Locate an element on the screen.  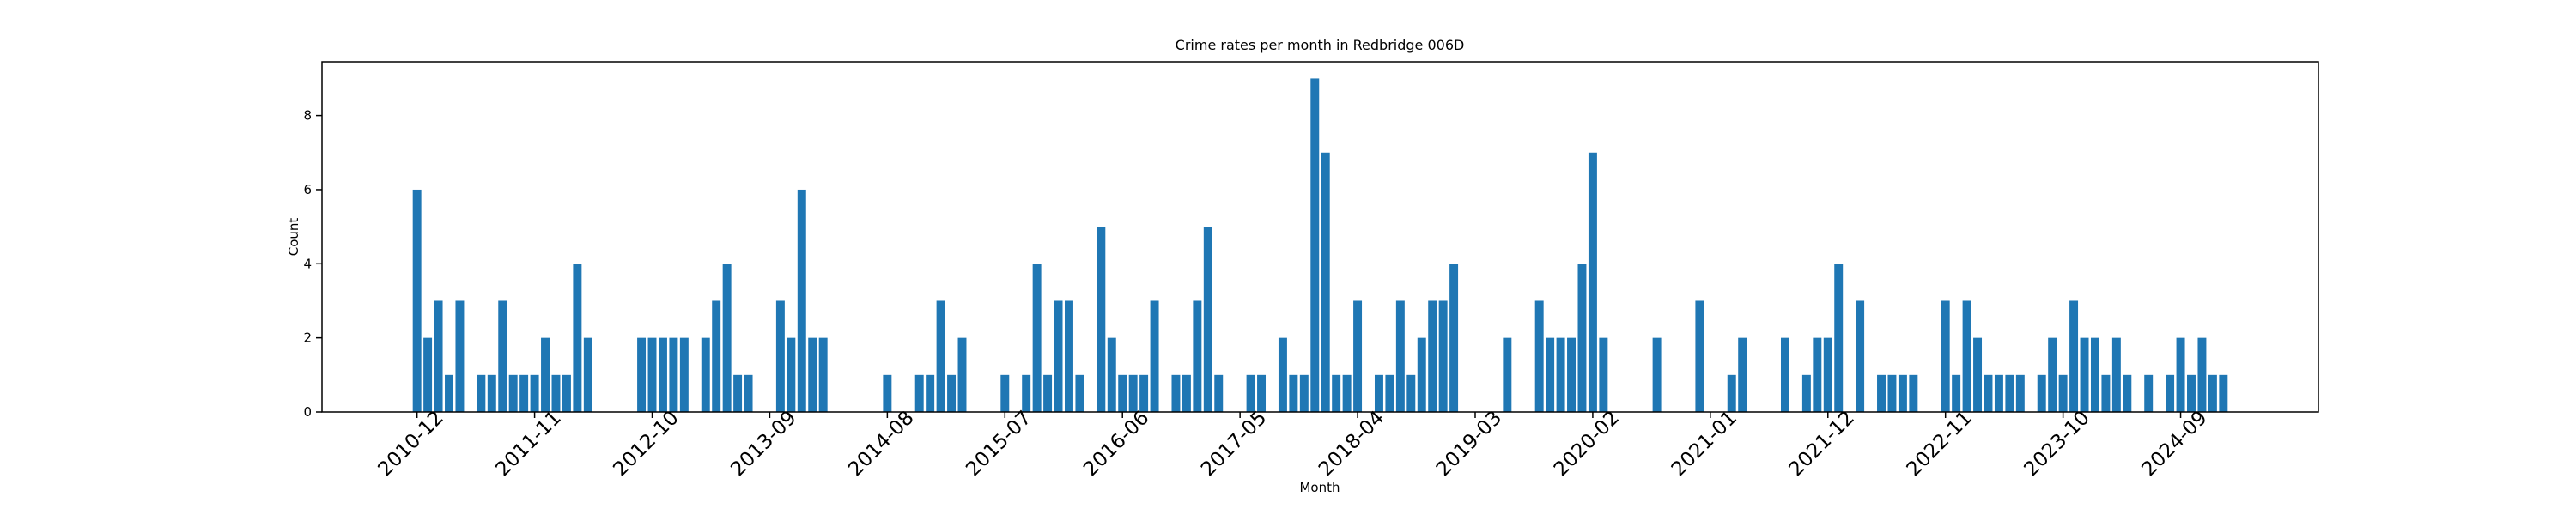
y-axis-label: Count is located at coordinates (293, 237).